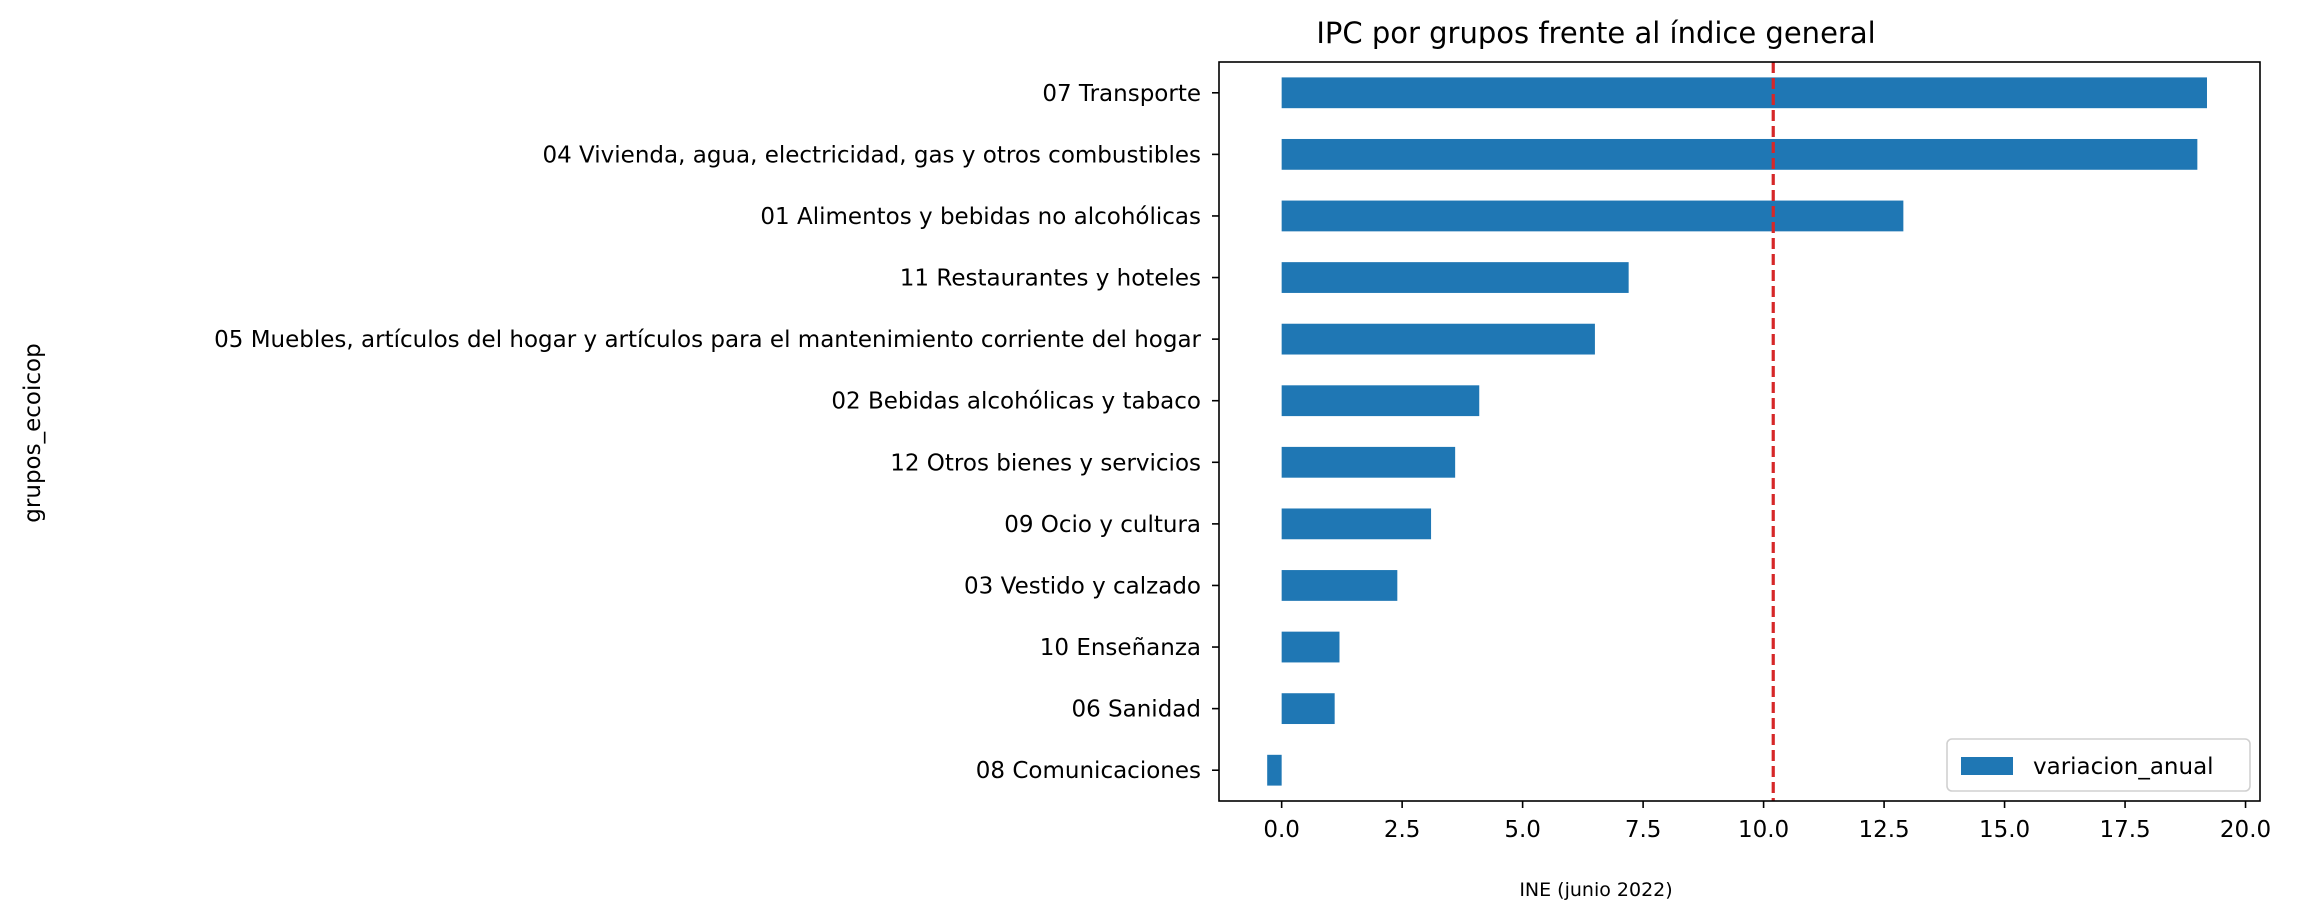  I want to click on x-tick-label: 0.0, so click(1281, 830).